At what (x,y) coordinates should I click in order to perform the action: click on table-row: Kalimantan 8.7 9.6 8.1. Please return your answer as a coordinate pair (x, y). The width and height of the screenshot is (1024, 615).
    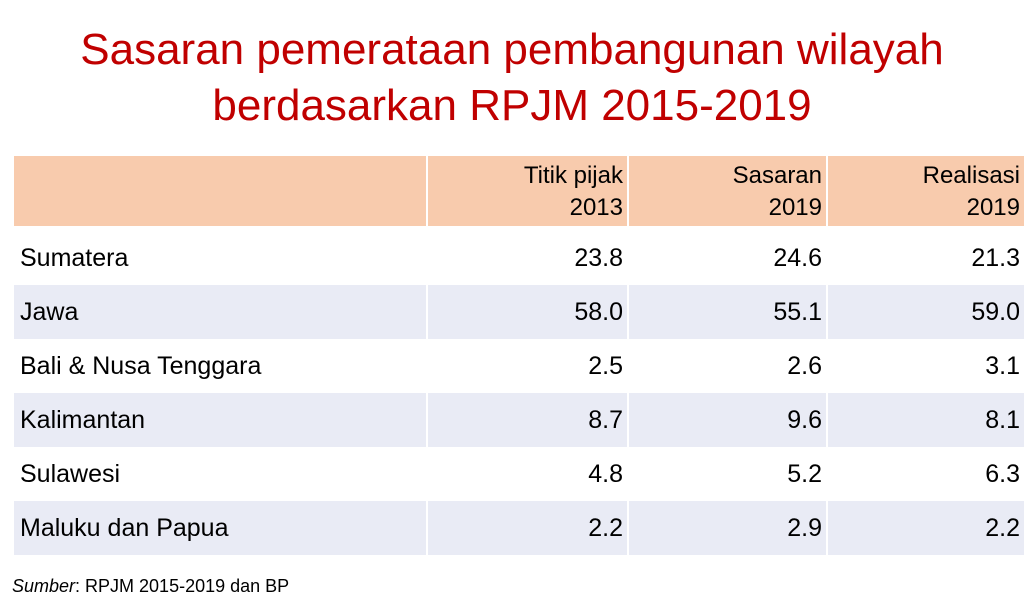
    Looking at the image, I should click on (519, 420).